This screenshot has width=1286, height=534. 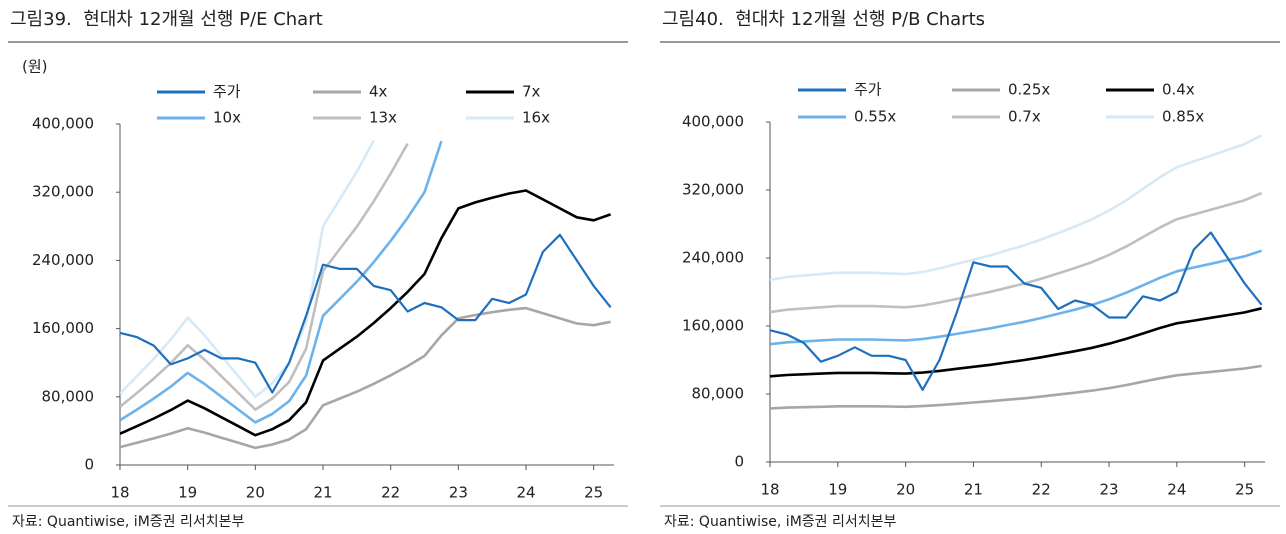 What do you see at coordinates (1029, 90) in the screenshot?
I see `legend-label: 0.25x` at bounding box center [1029, 90].